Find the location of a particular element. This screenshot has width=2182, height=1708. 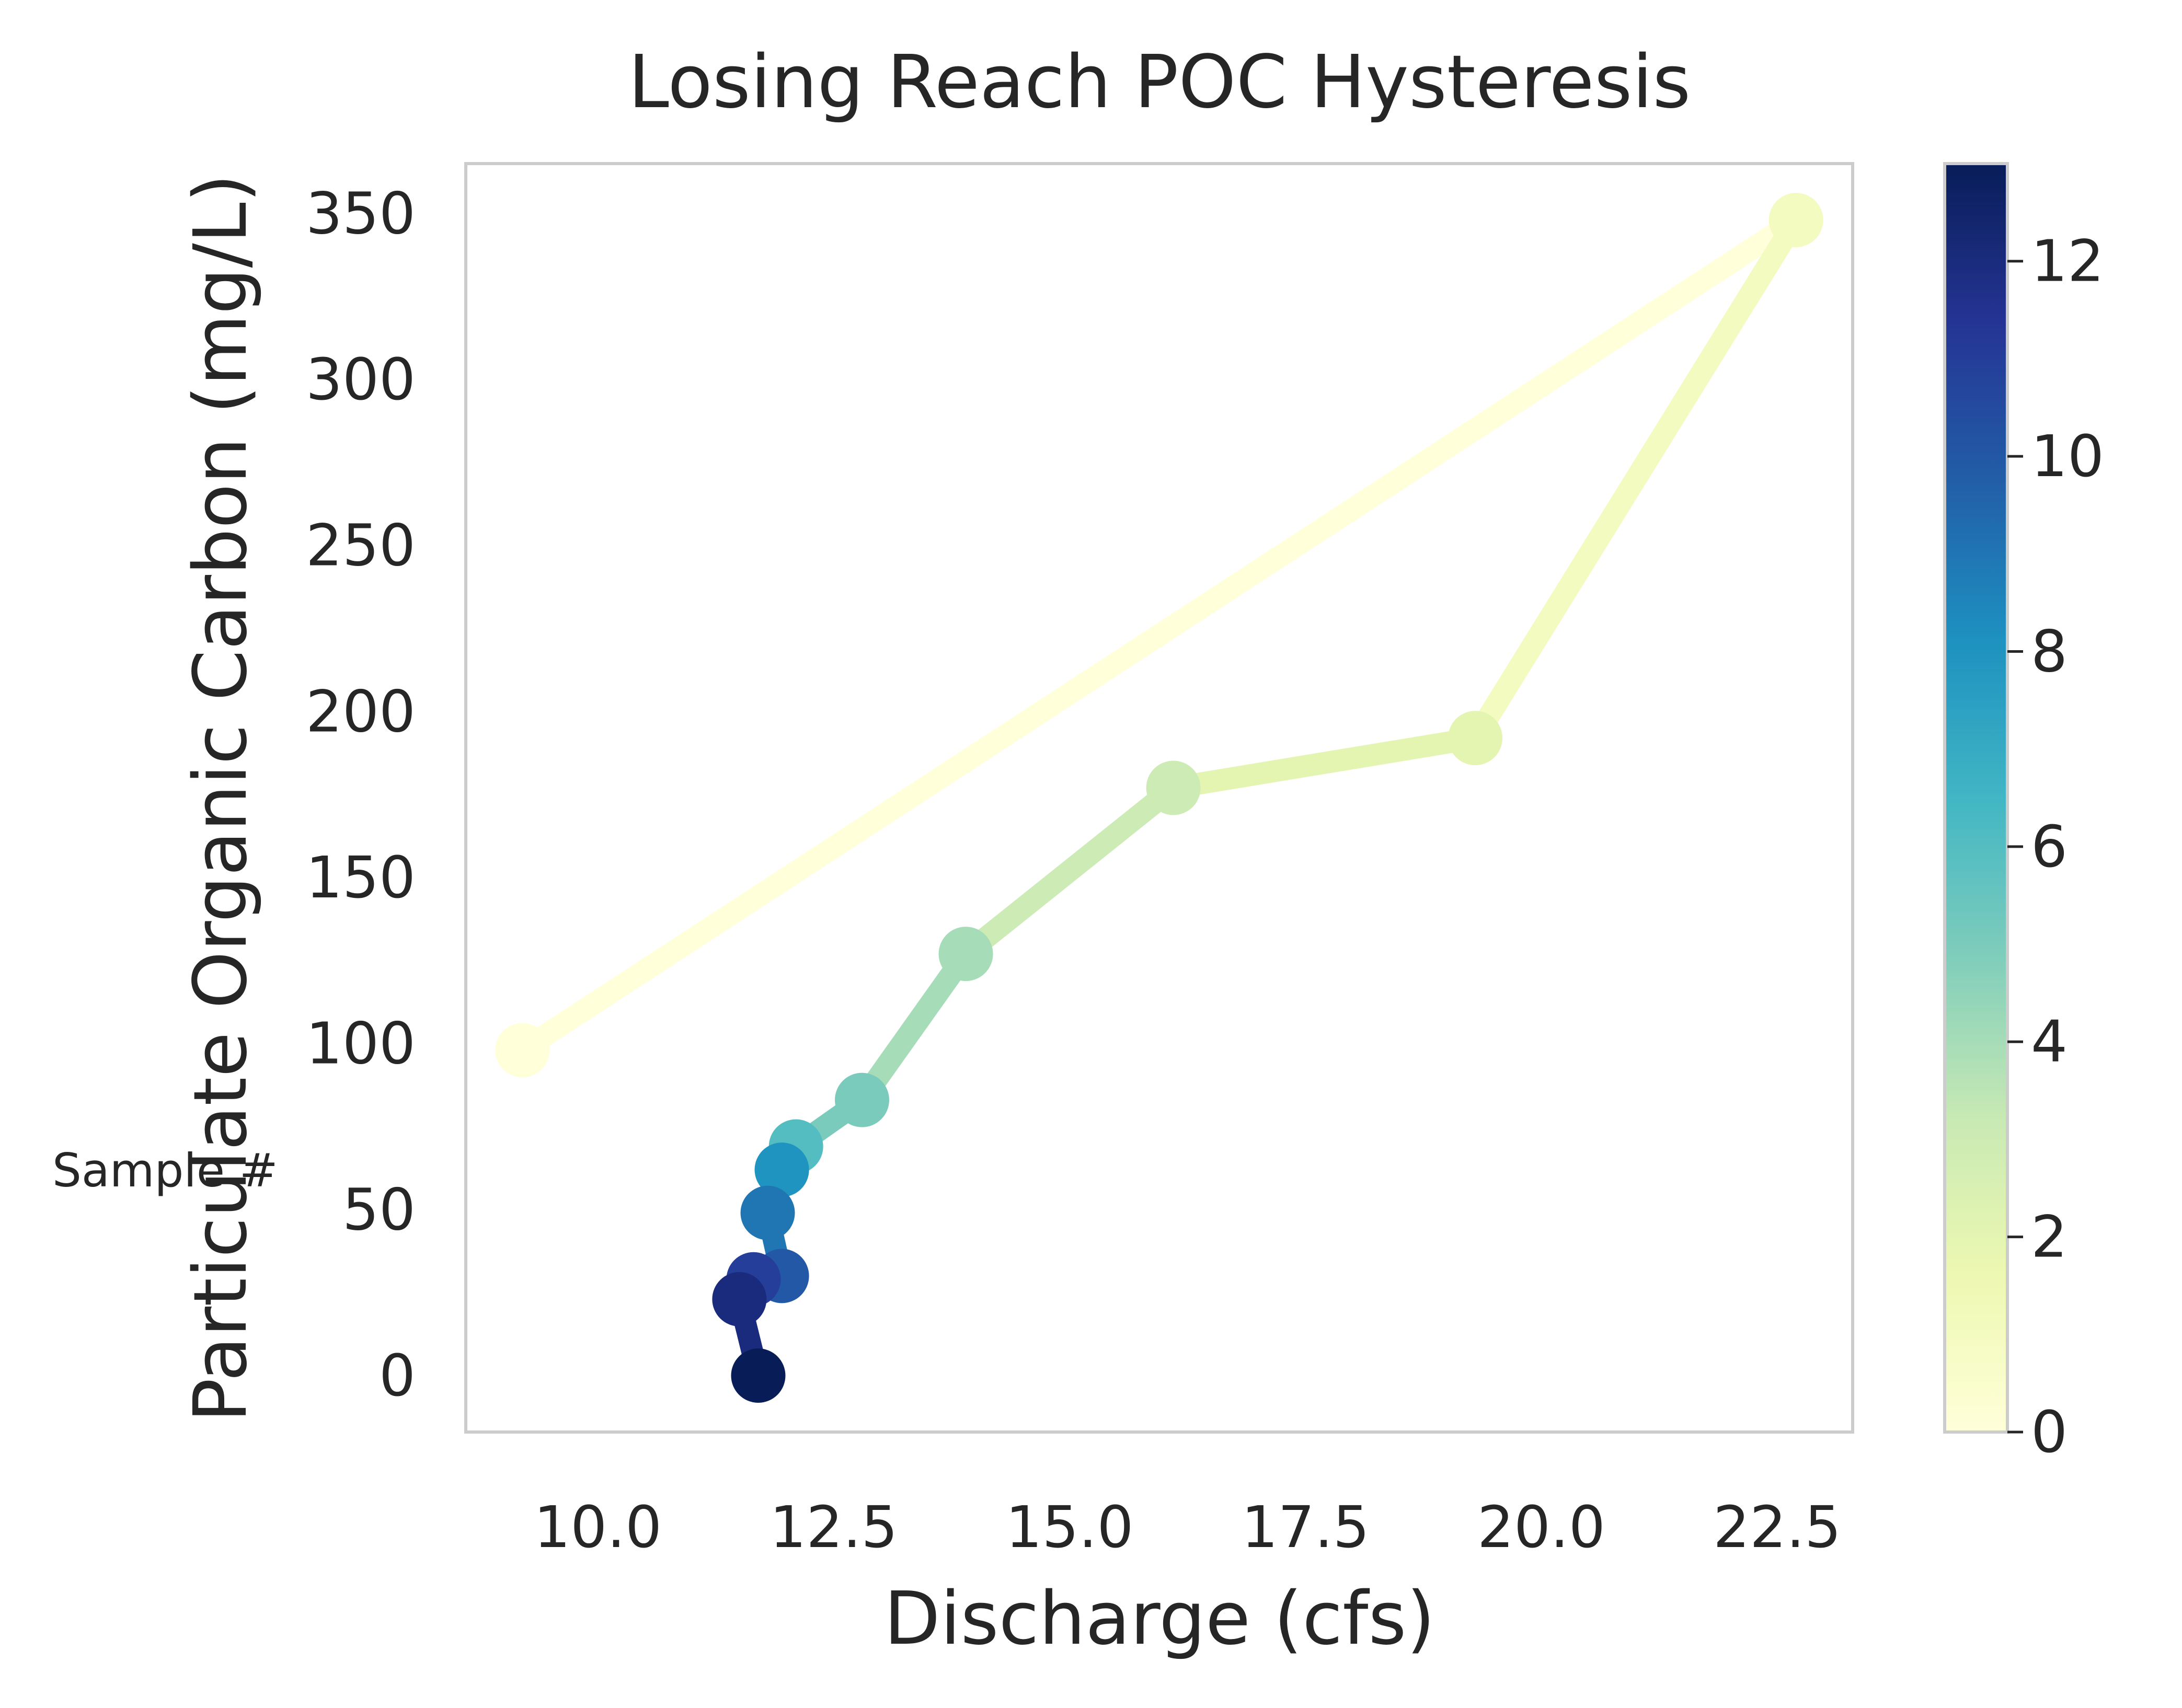

colorbar-tick-label: 12 is located at coordinates (2067, 261).